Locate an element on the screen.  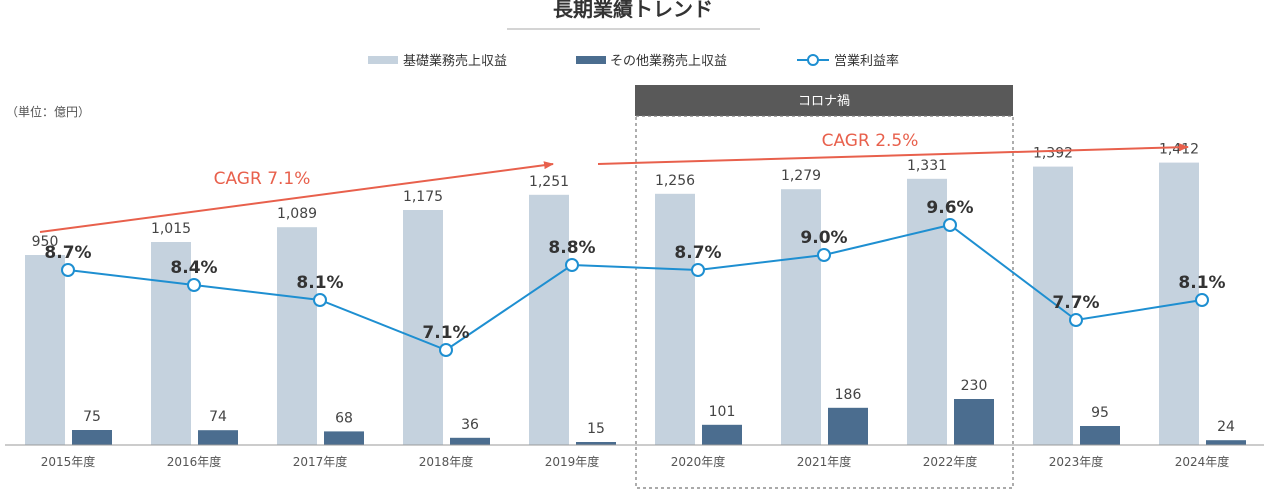
label-basic-revenue-2020年度: 1,256 is located at coordinates (675, 181).